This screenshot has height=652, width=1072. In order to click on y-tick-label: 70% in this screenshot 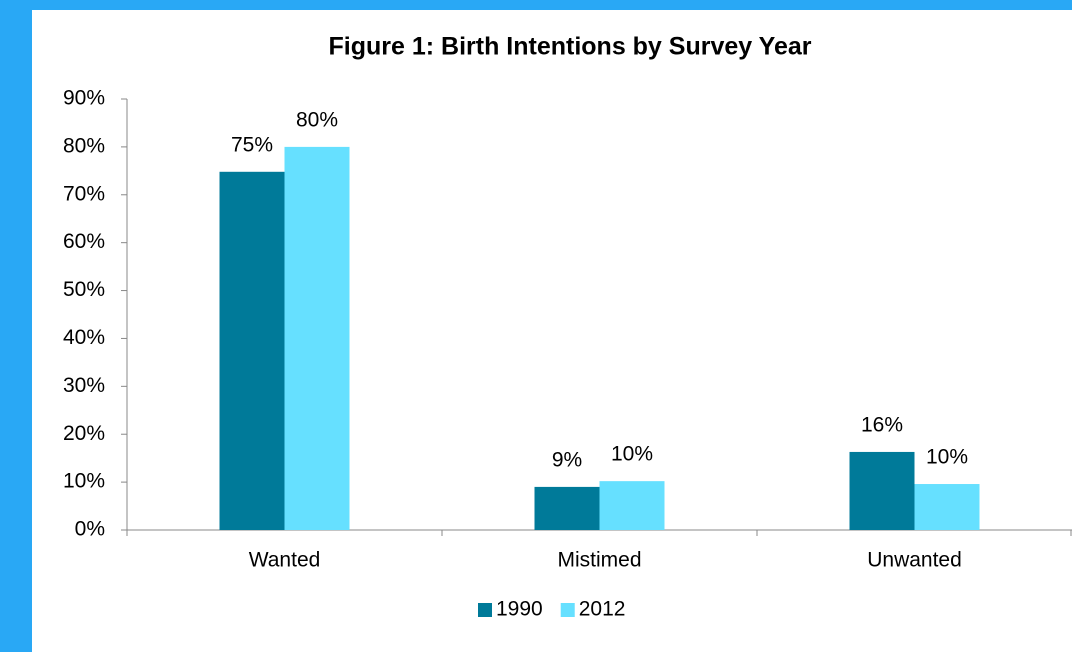, I will do `click(84, 193)`.